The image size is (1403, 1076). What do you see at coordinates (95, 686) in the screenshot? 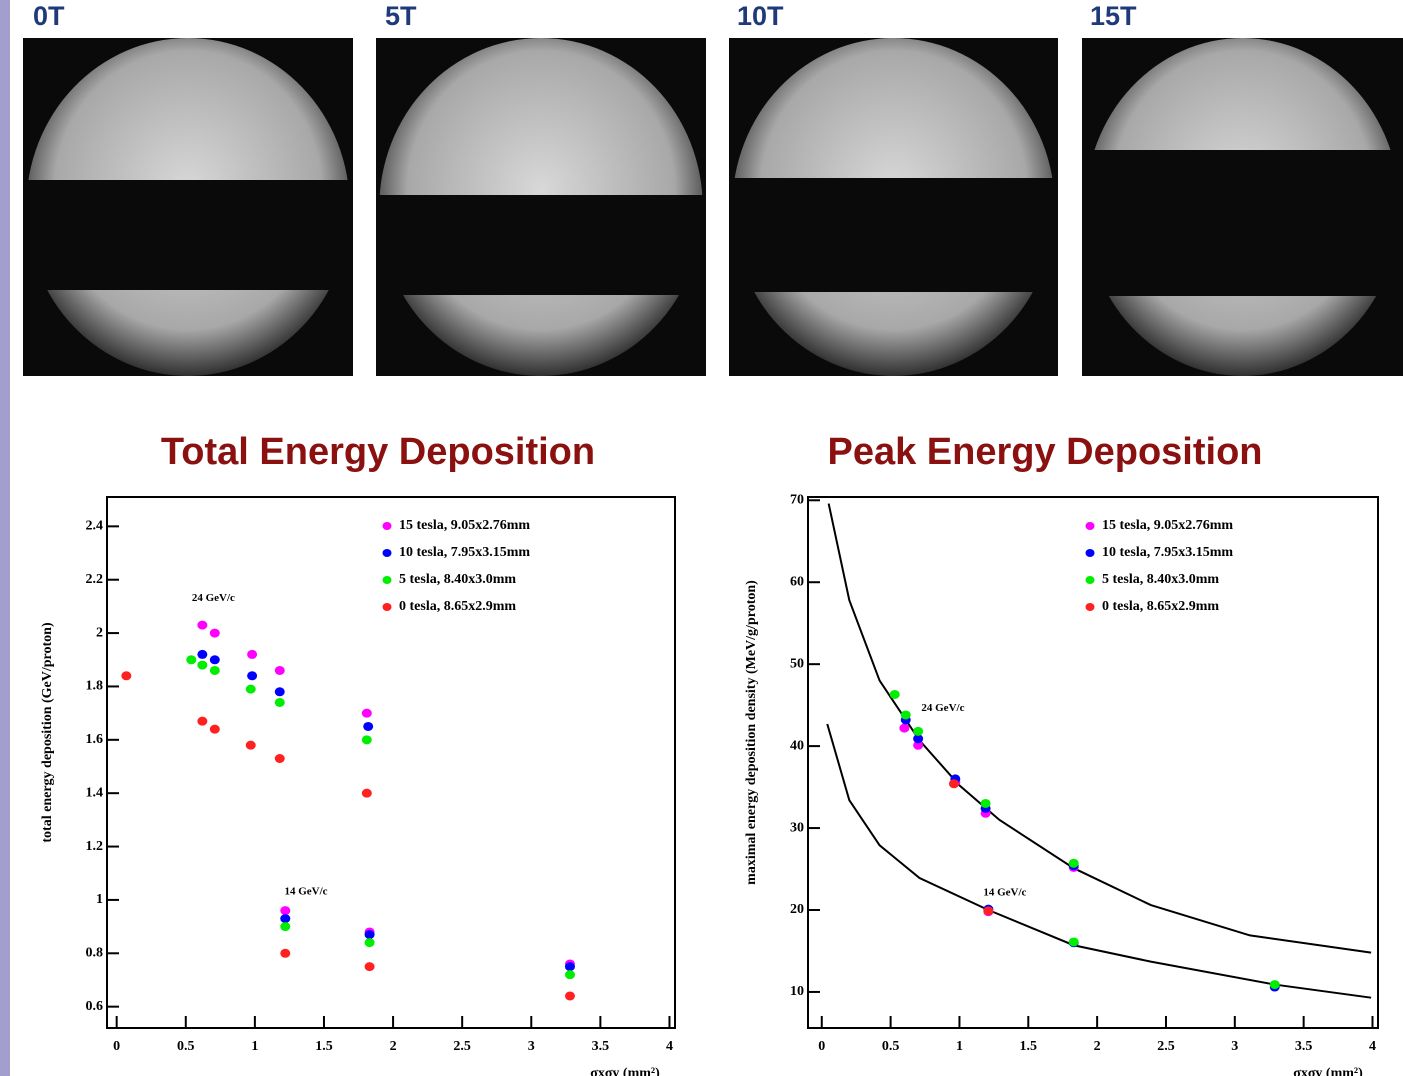
I see `y-tick-label: 1.8` at bounding box center [95, 686].